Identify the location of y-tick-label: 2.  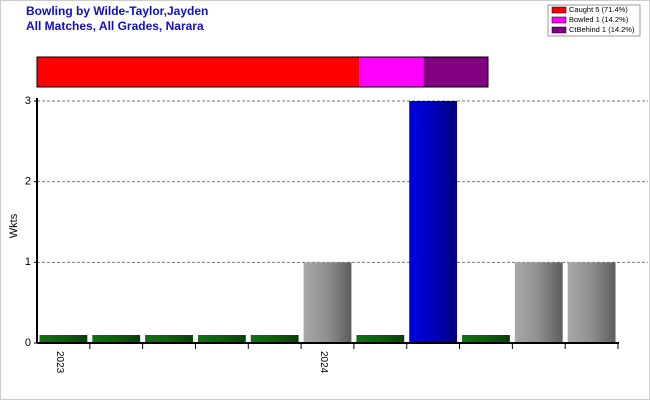
(28, 182).